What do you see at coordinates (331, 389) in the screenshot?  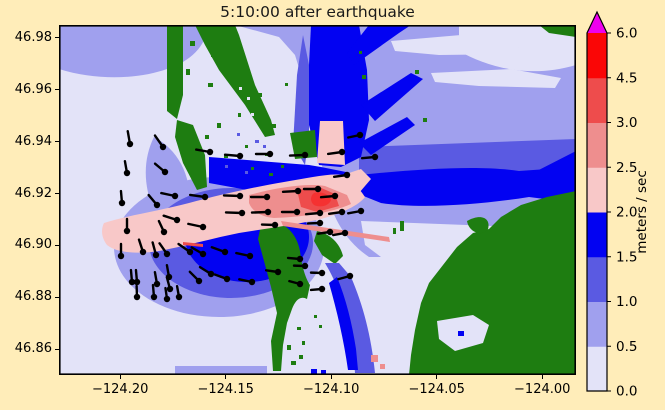 I see `x-tick-label: −124.10` at bounding box center [331, 389].